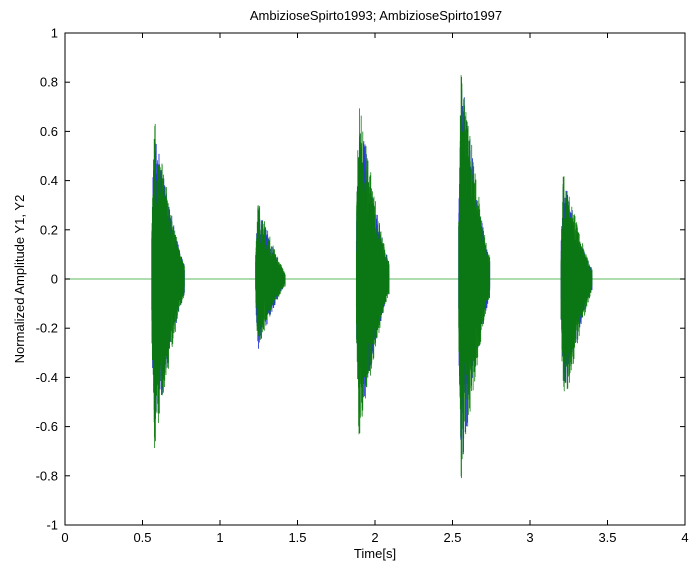  I want to click on y-tick-label: 1, so click(54, 33).